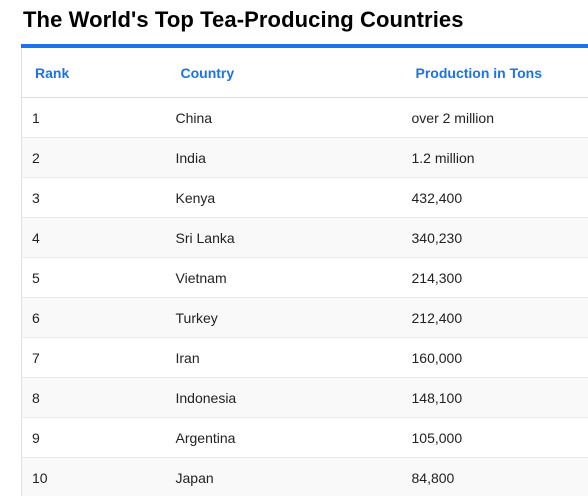  I want to click on cell-country: Turkey, so click(283, 317).